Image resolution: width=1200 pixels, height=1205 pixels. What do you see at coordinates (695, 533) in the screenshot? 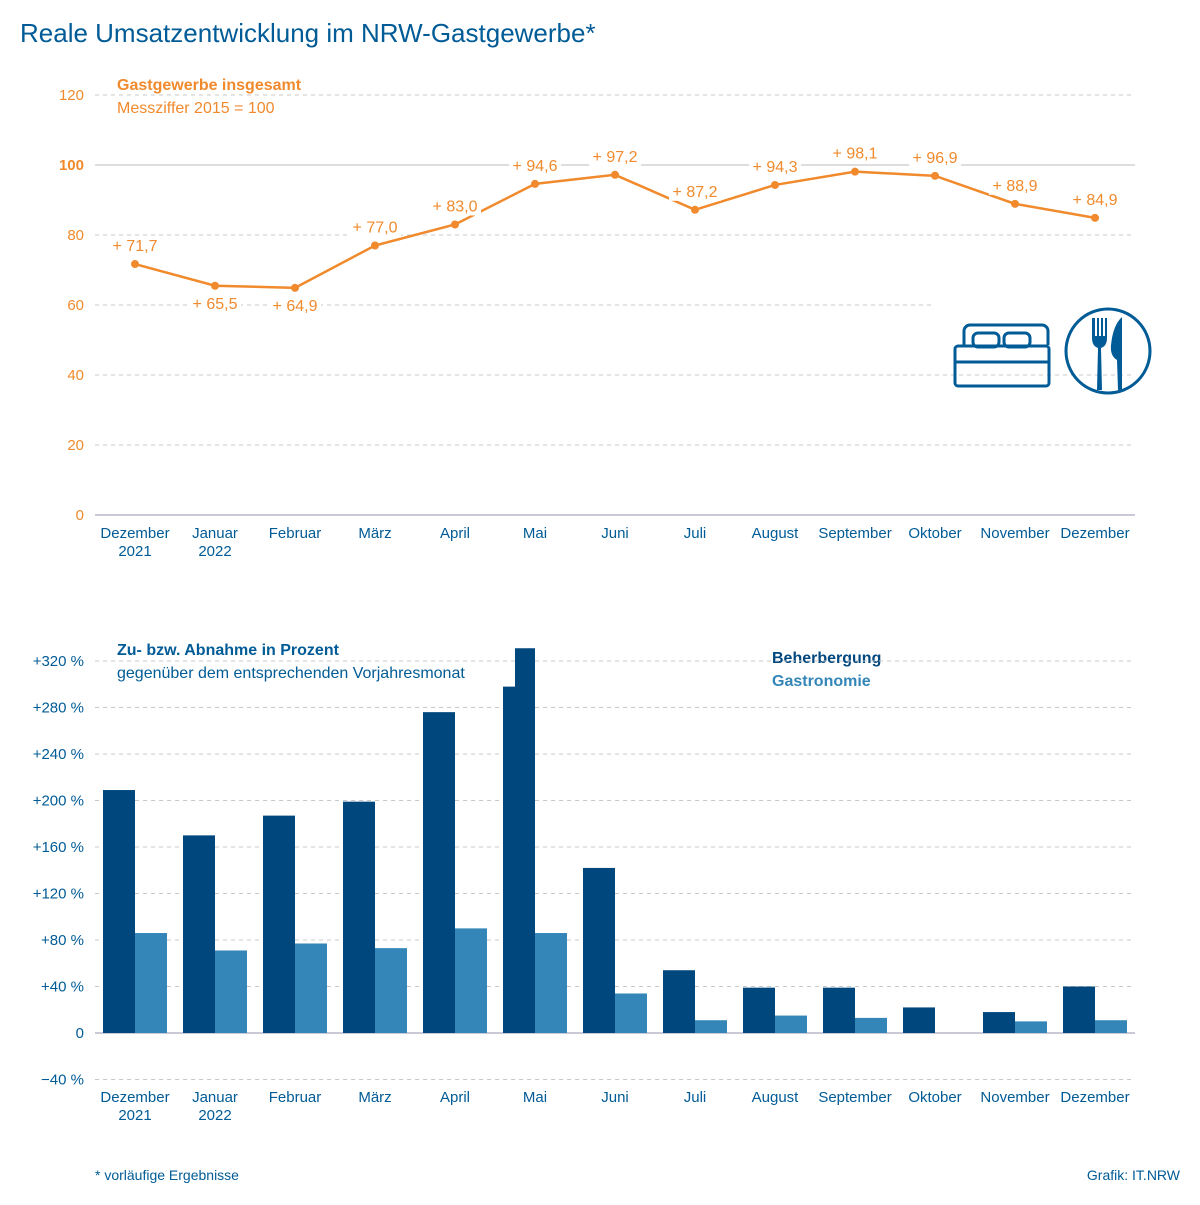
I see `x-tick-label: Juli` at bounding box center [695, 533].